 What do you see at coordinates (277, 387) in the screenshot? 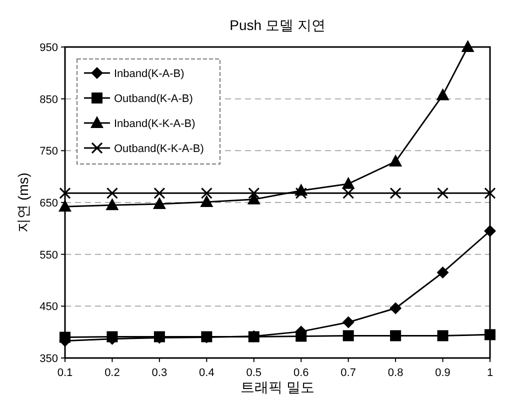
I see `x-axis-title: 트래픽 밀도` at bounding box center [277, 387].